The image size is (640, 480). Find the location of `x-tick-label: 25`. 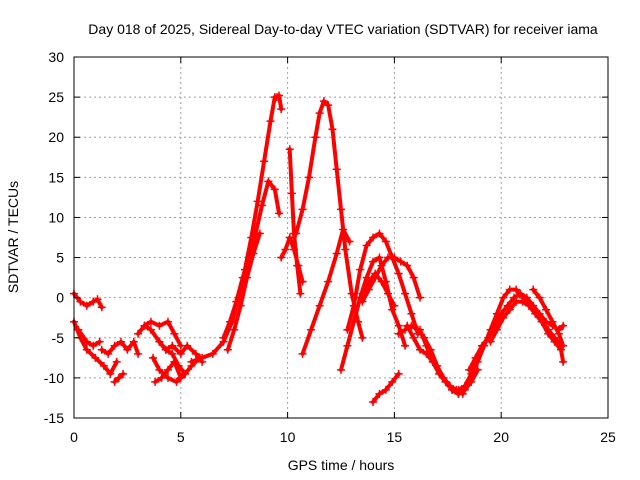

x-tick-label: 25 is located at coordinates (608, 437).